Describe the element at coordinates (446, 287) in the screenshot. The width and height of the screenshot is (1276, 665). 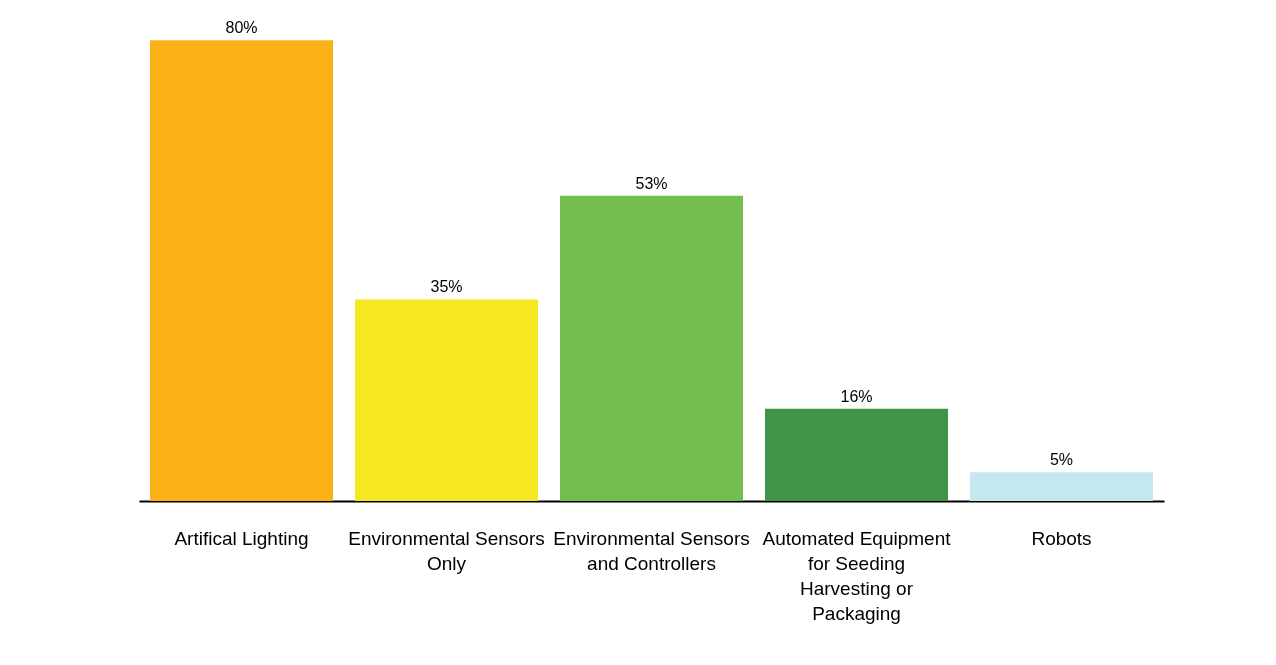
I see `data-label: 35%` at that location.